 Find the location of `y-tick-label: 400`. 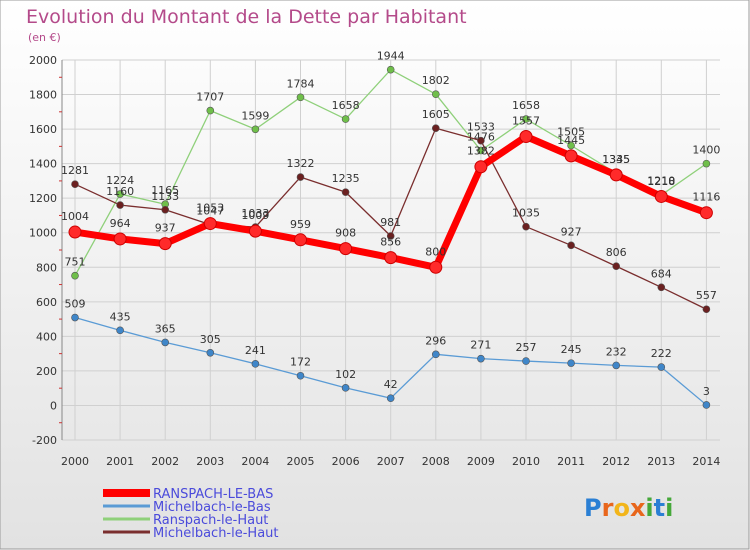

y-tick-label: 400 is located at coordinates (46, 336).